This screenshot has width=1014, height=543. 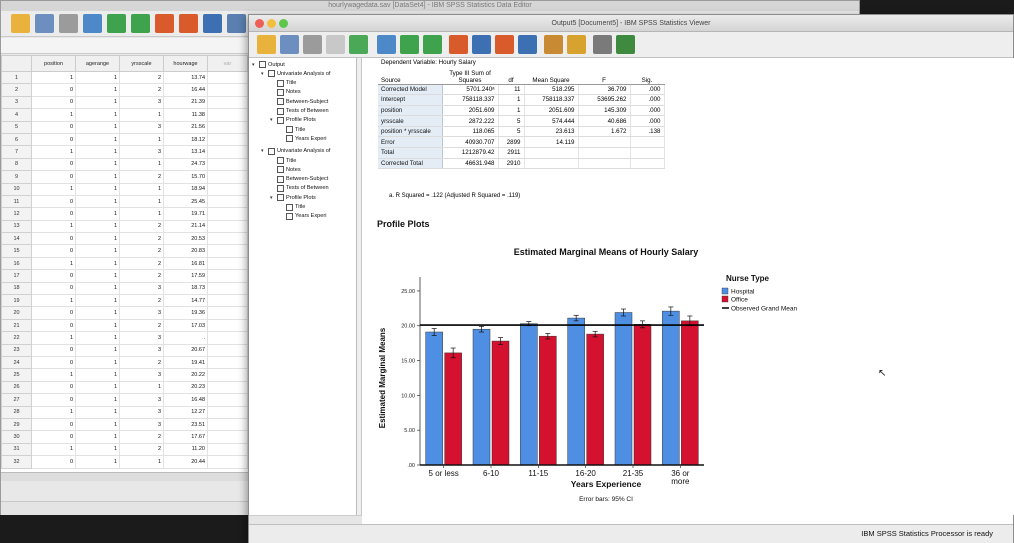 I want to click on insert-output-icon, so click(x=576, y=44).